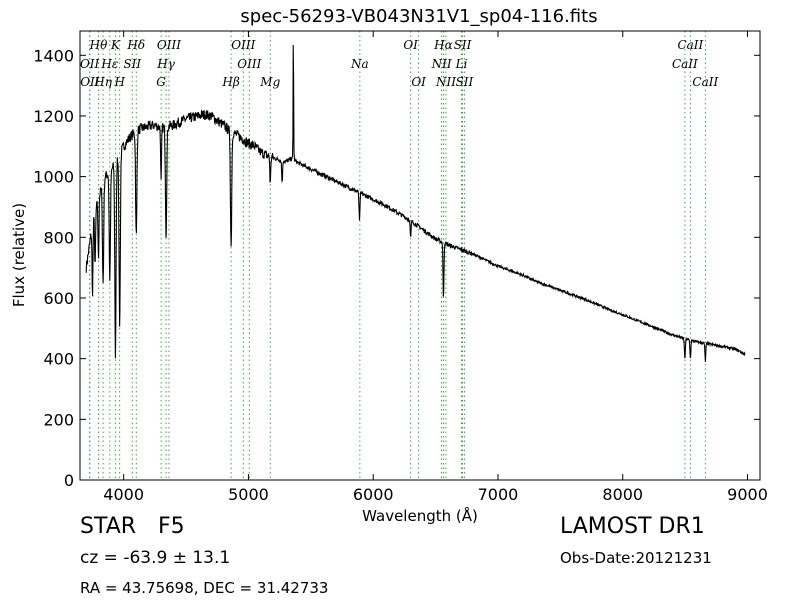 The image size is (800, 600). What do you see at coordinates (747, 494) in the screenshot?
I see `x-tick-label: 9000` at bounding box center [747, 494].